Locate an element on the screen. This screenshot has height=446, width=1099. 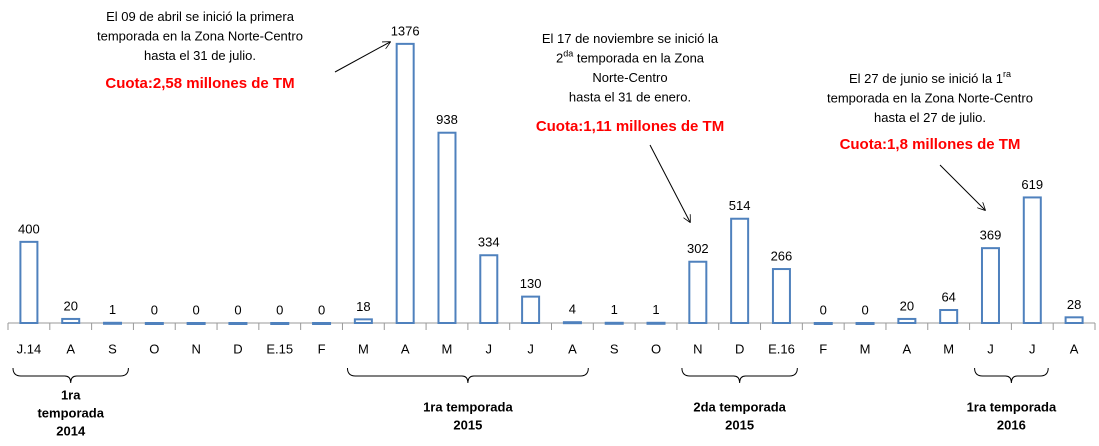
data-label: 334 is located at coordinates (489, 242).